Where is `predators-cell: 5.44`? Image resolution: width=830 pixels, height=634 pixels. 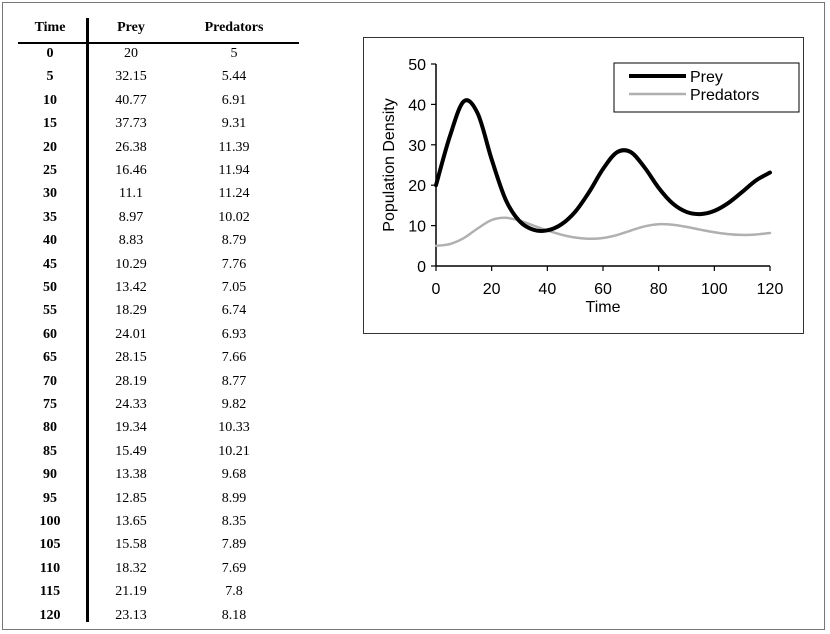
predators-cell: 5.44 is located at coordinates (234, 77).